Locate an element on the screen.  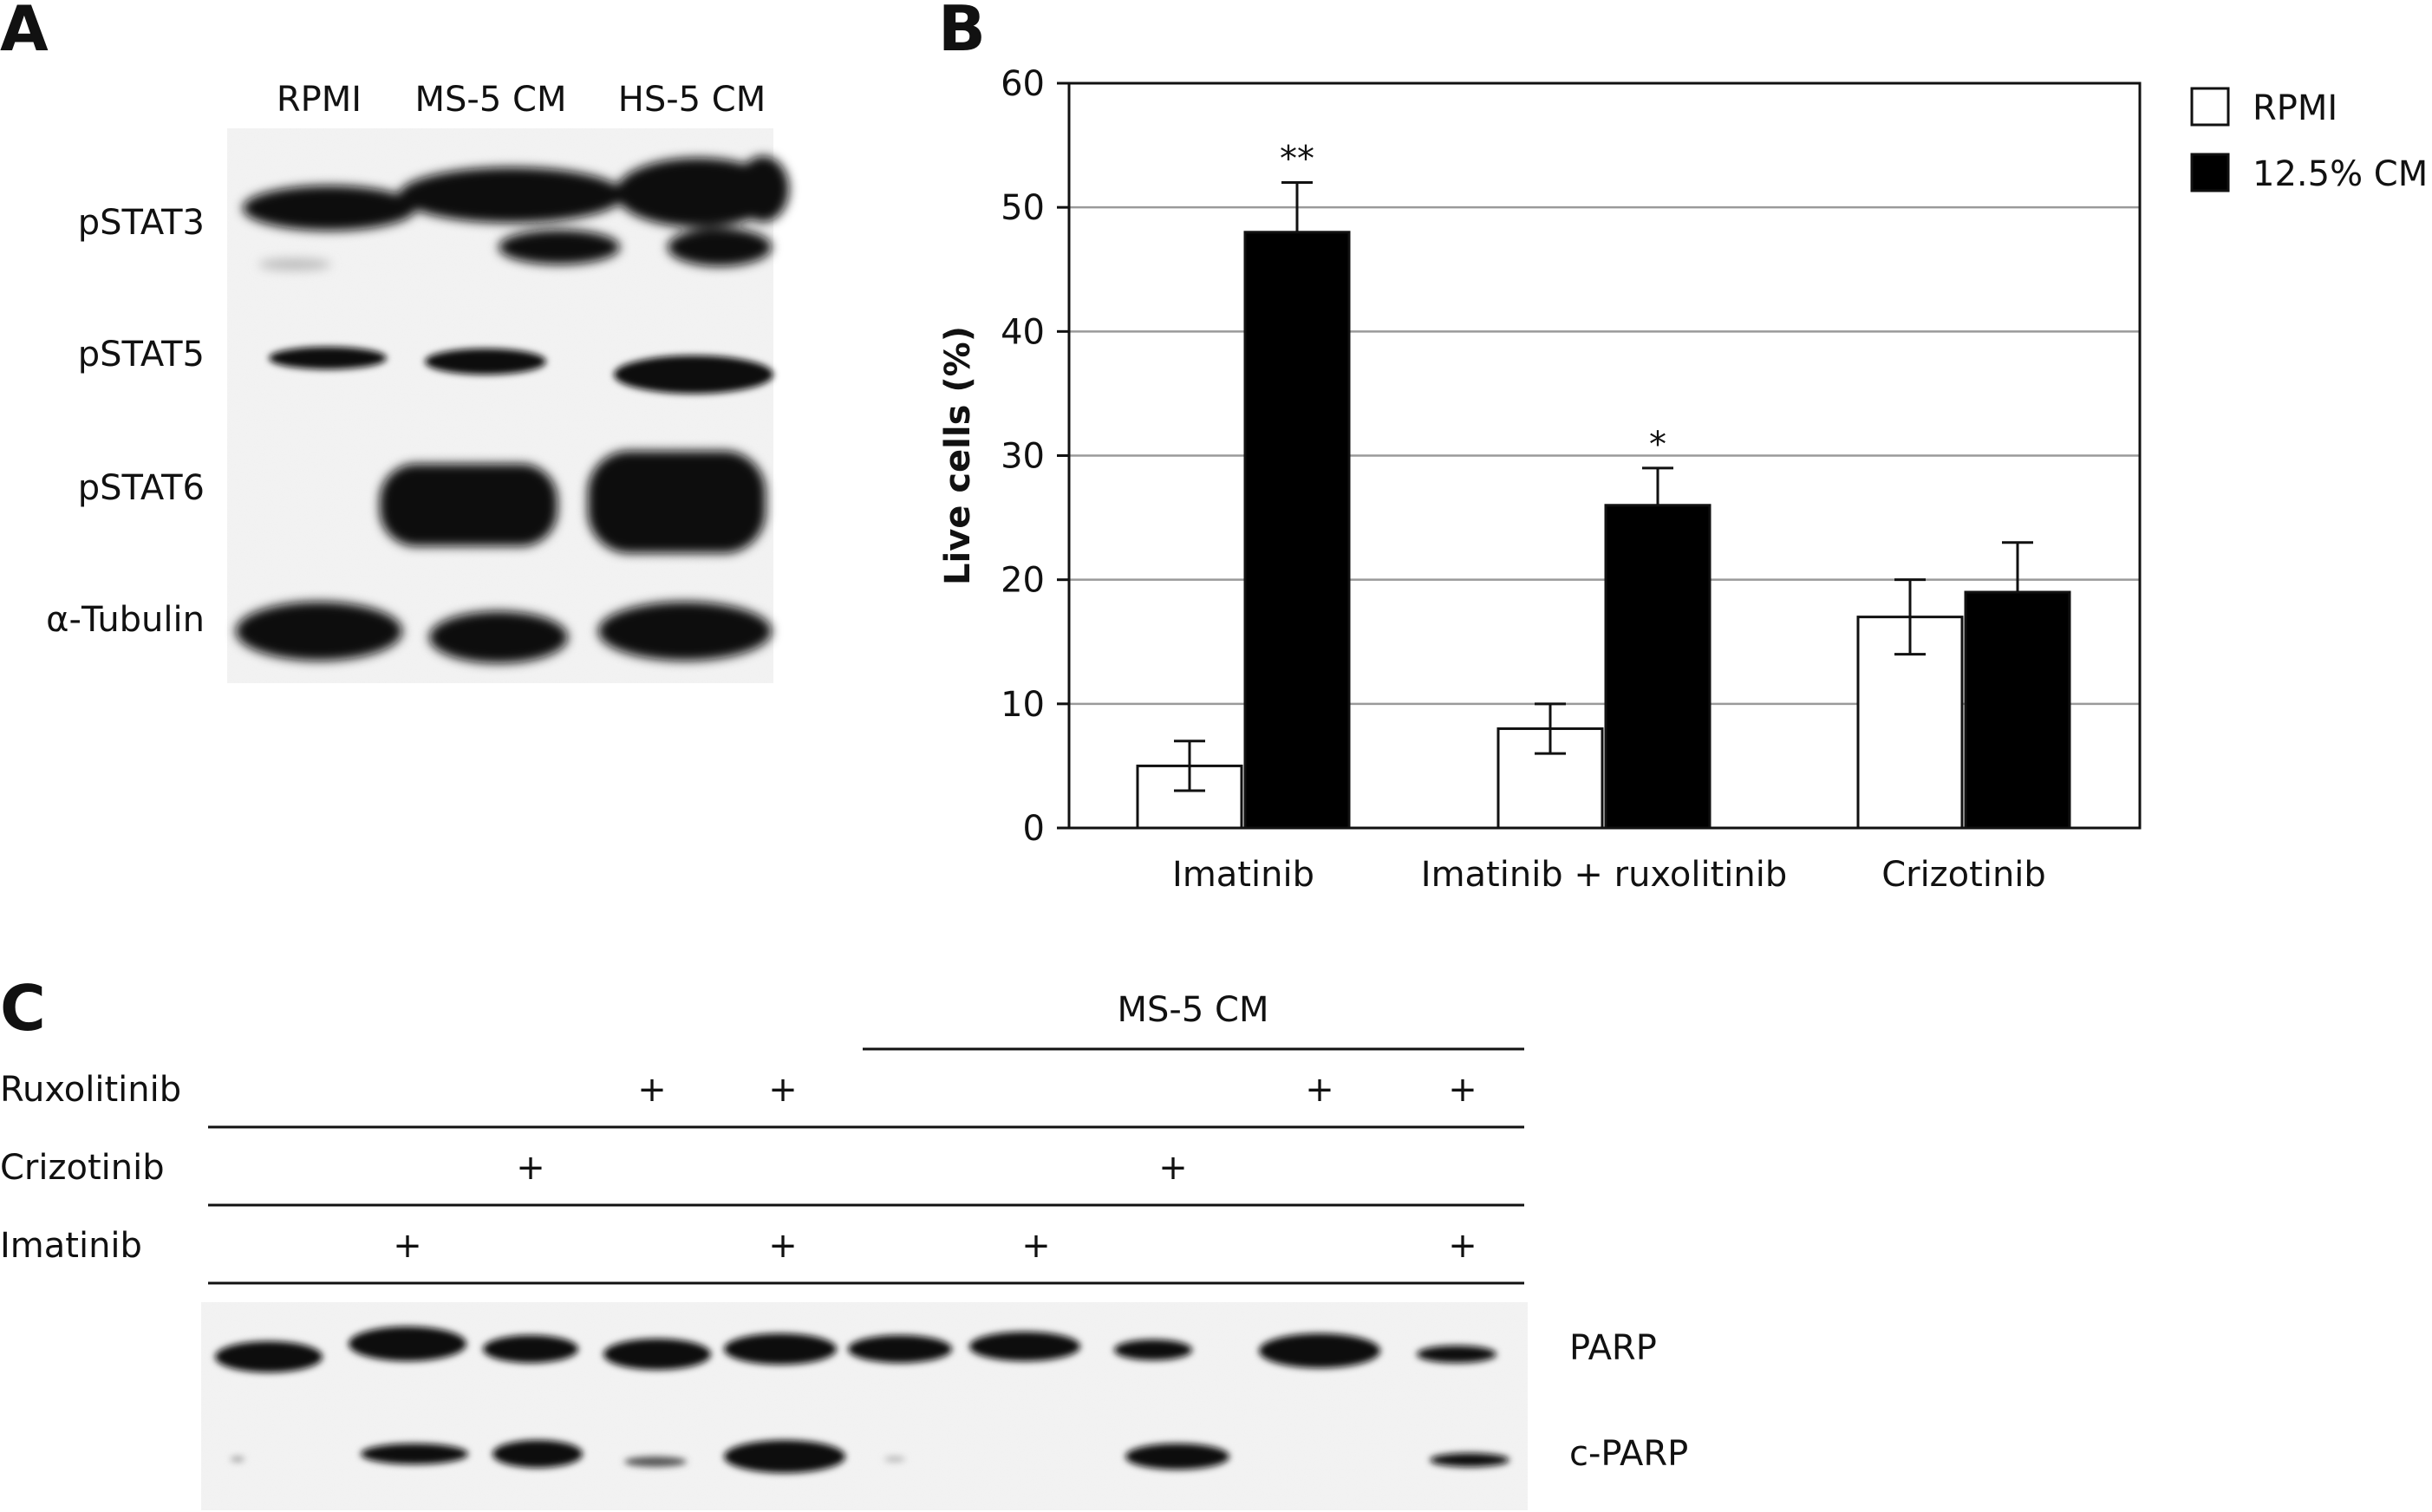
row-label-alpha-tubulin: α-Tubulin is located at coordinates (125, 620).